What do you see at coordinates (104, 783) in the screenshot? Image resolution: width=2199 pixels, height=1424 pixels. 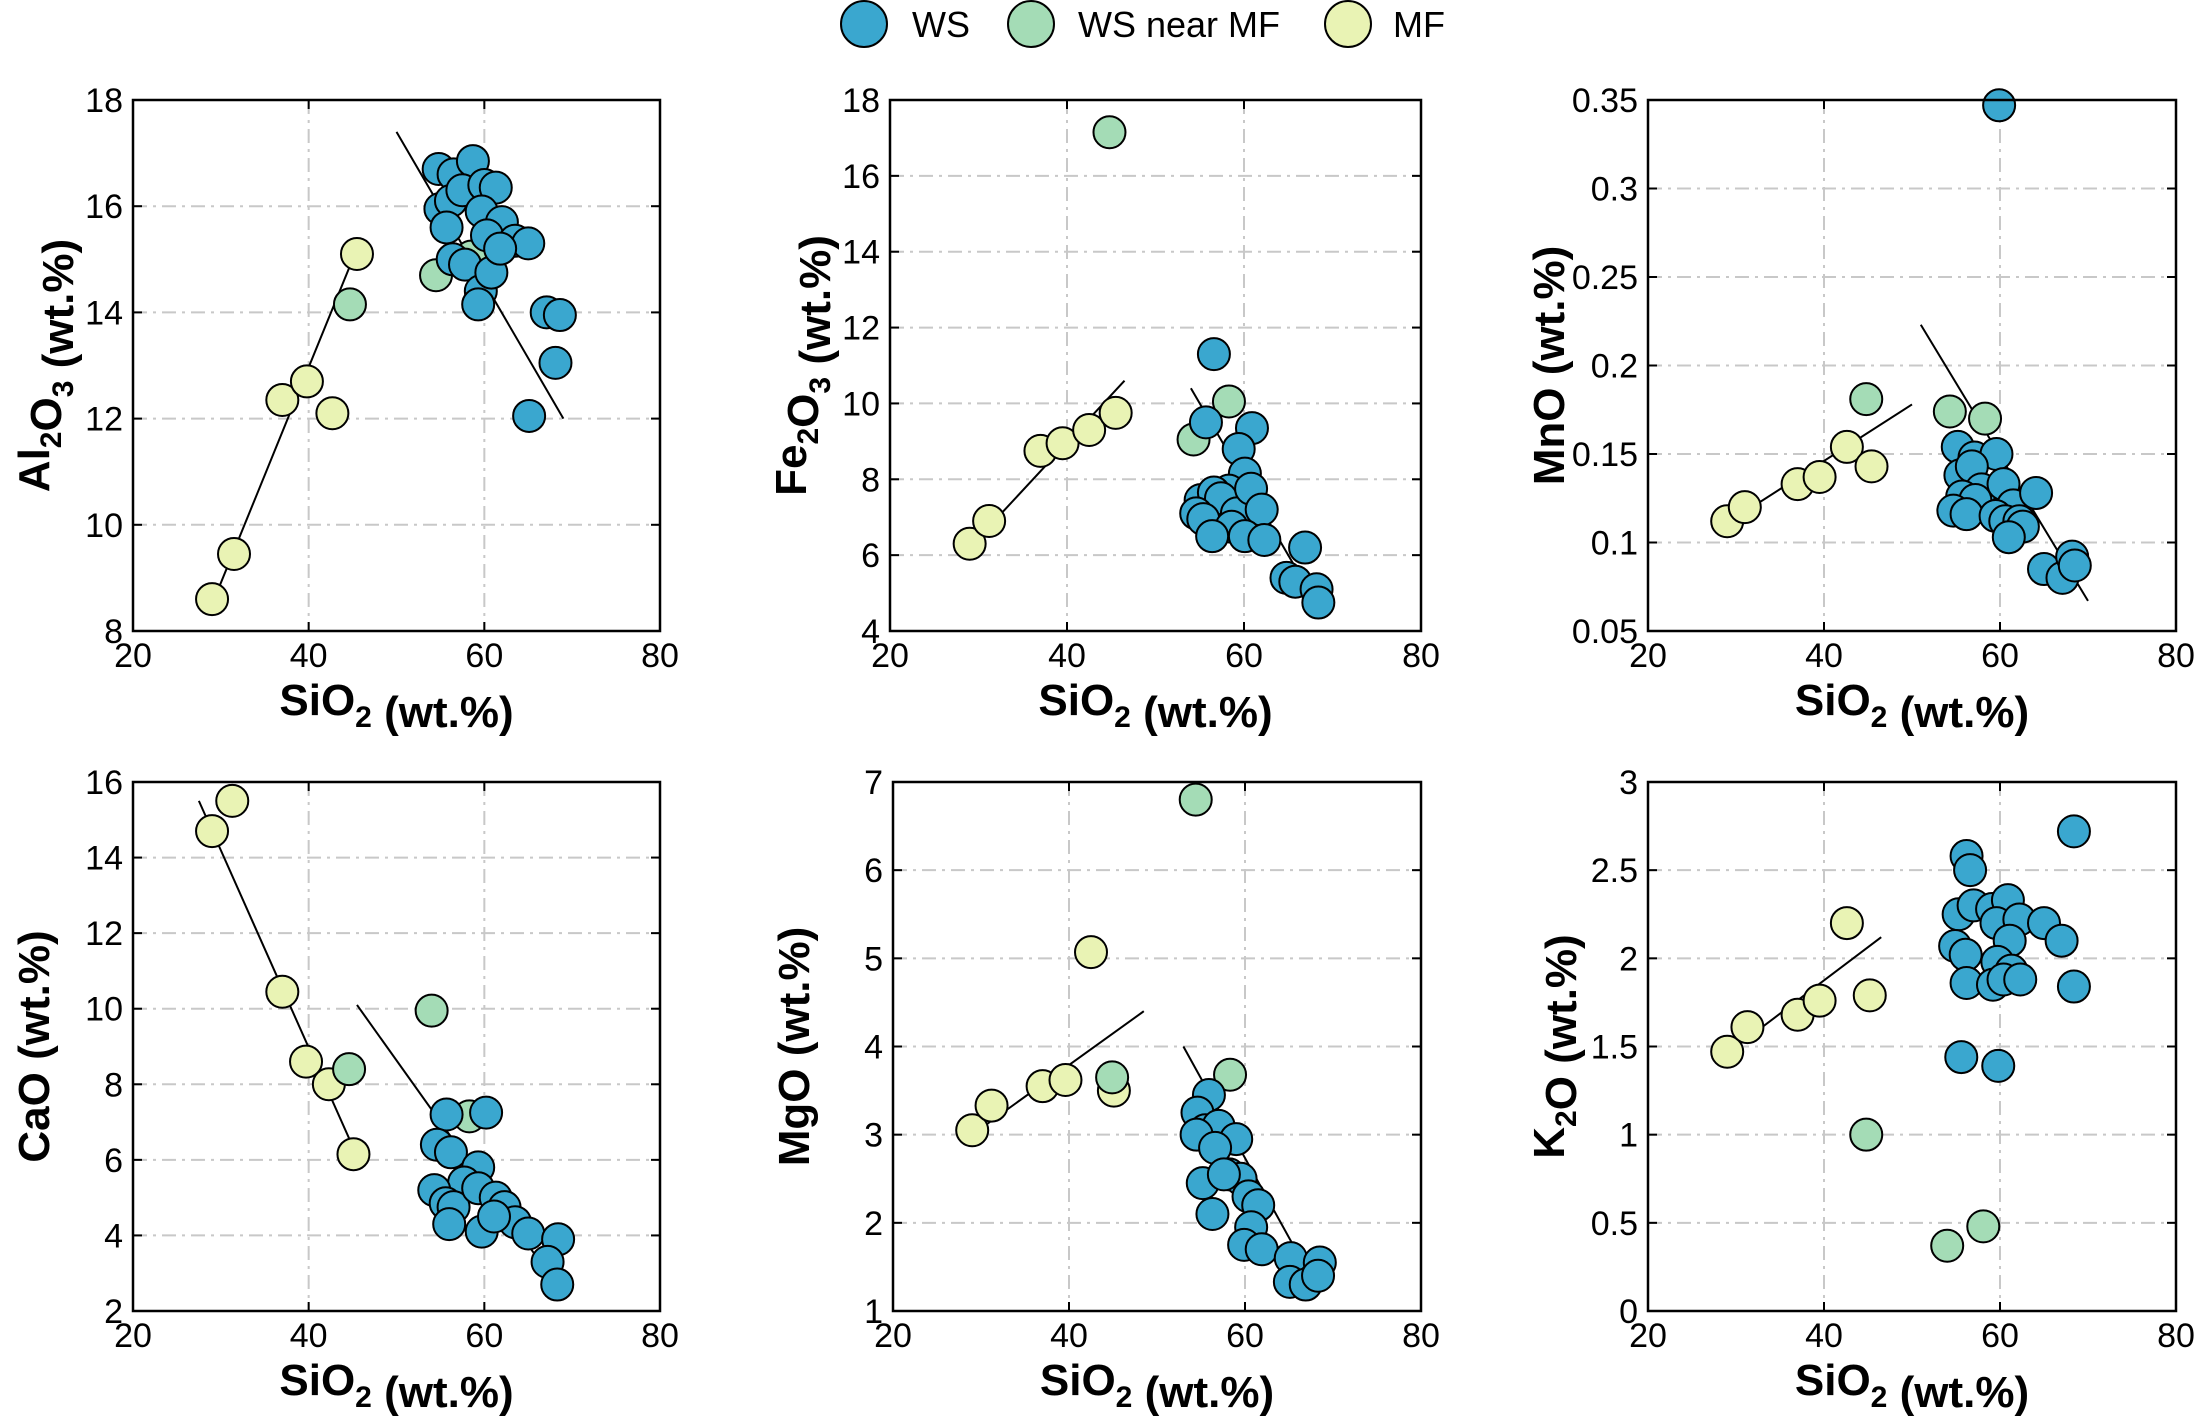 I see `y-tick-label: 16` at bounding box center [104, 783].